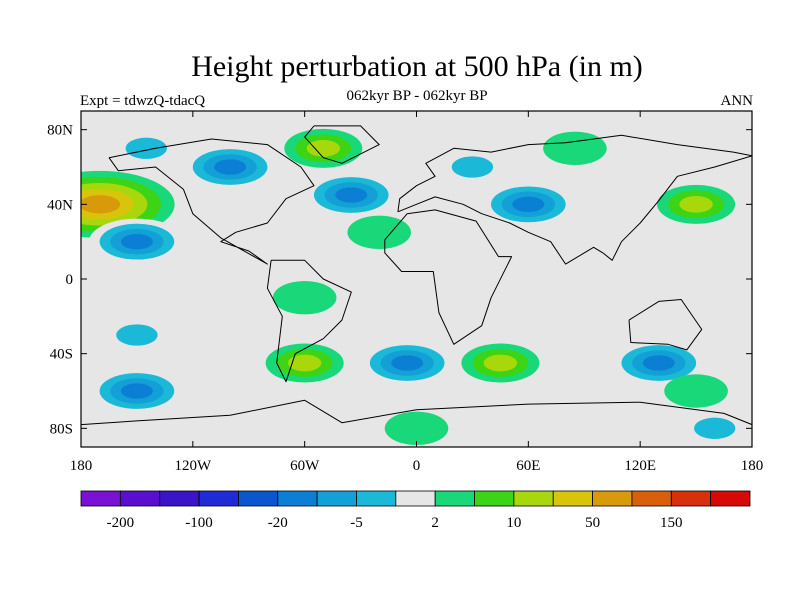  What do you see at coordinates (592, 523) in the screenshot?
I see `colorbar-label: 50` at bounding box center [592, 523].